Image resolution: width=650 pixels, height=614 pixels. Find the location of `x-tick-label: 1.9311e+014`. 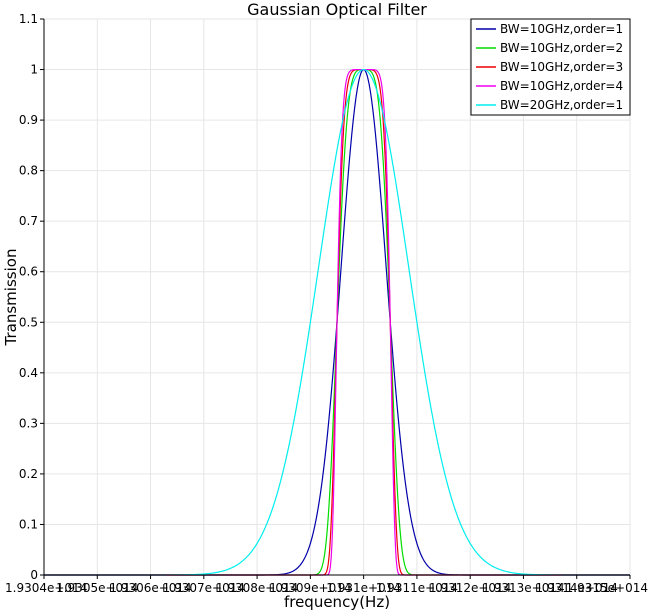

x-tick-label: 1.9311e+014 is located at coordinates (417, 588).